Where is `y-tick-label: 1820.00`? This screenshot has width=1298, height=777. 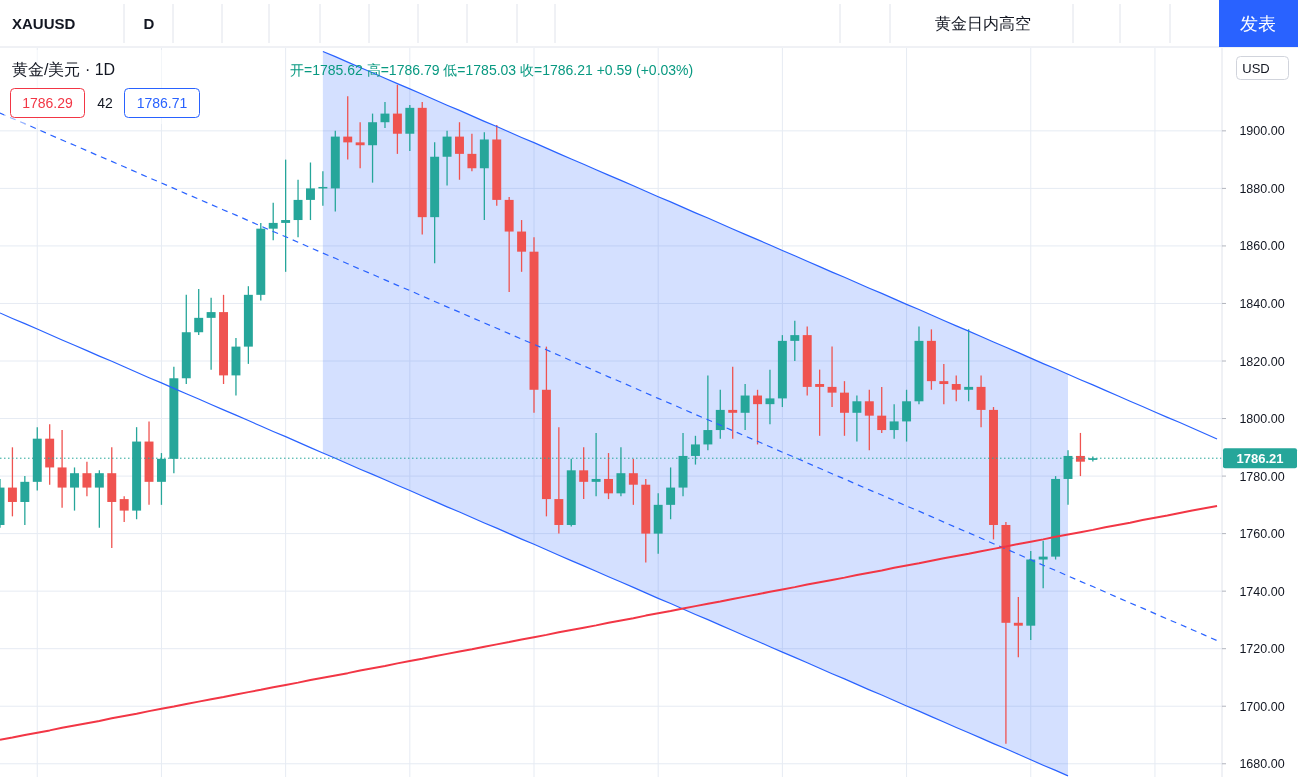 y-tick-label: 1820.00 is located at coordinates (1262, 361).